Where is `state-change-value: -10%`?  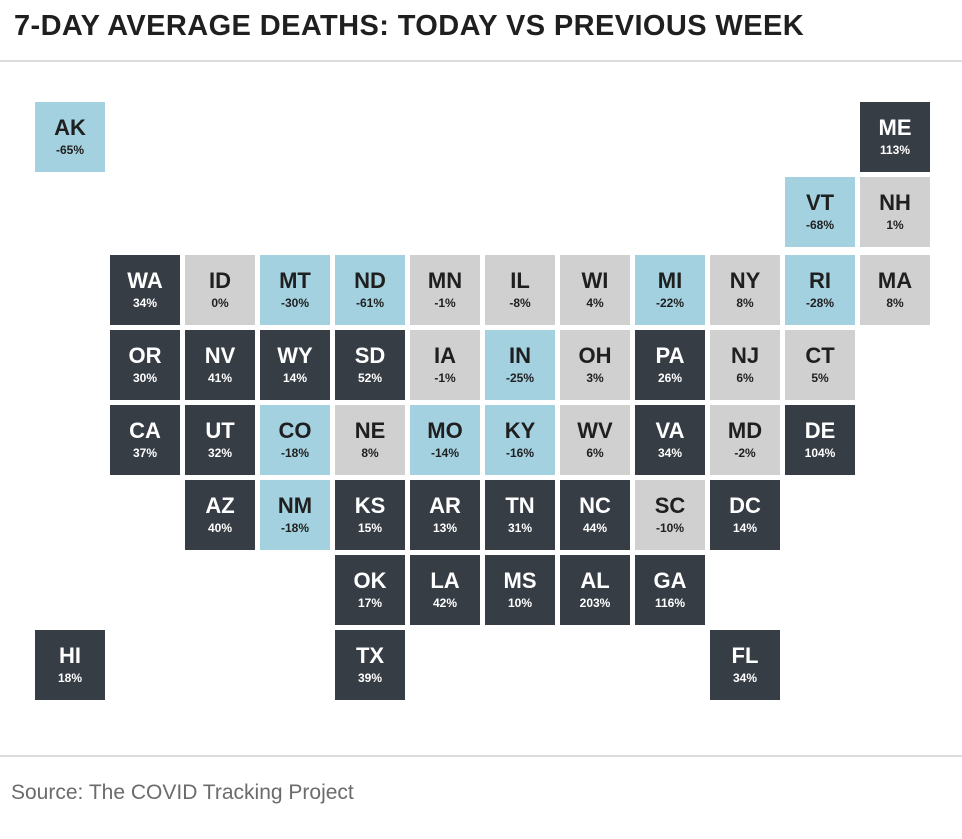 state-change-value: -10% is located at coordinates (669, 528).